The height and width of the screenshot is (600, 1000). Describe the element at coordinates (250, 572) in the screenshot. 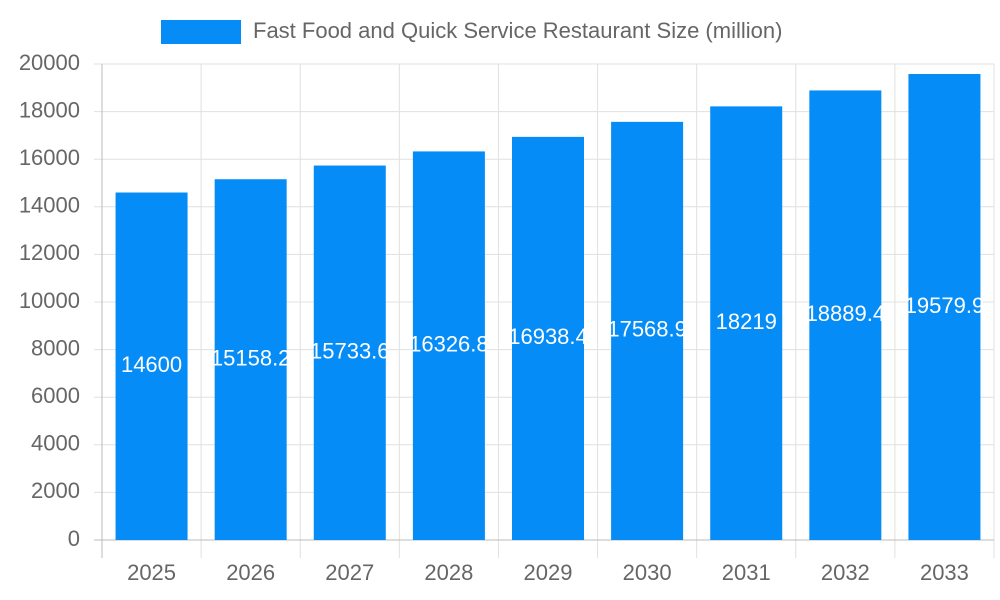

I see `x-tick-label: 2026` at that location.